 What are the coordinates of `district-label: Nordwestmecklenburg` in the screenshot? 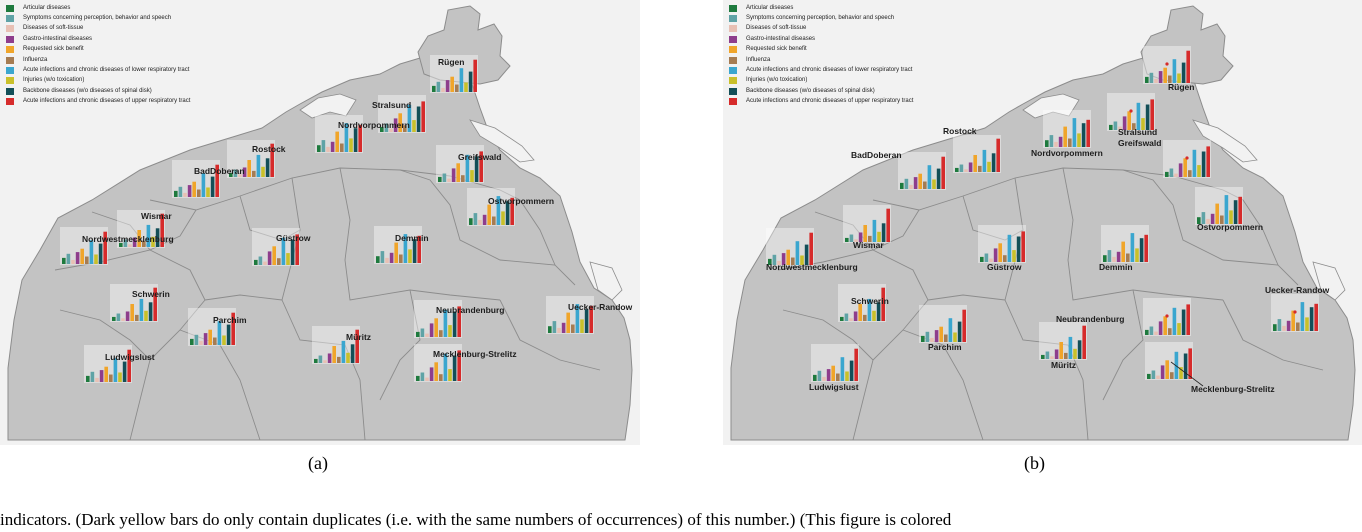 It's located at (812, 267).